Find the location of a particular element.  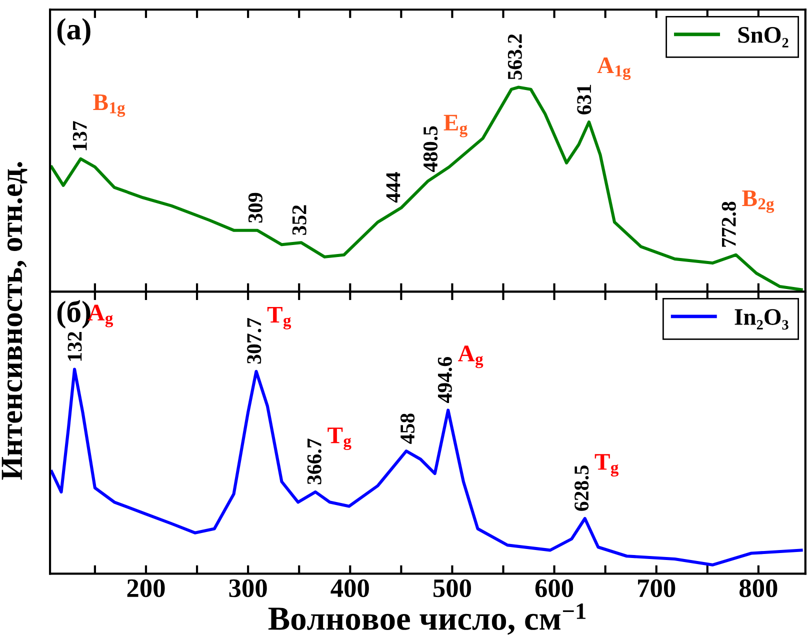

annotation: 137 is located at coordinates (79, 135).